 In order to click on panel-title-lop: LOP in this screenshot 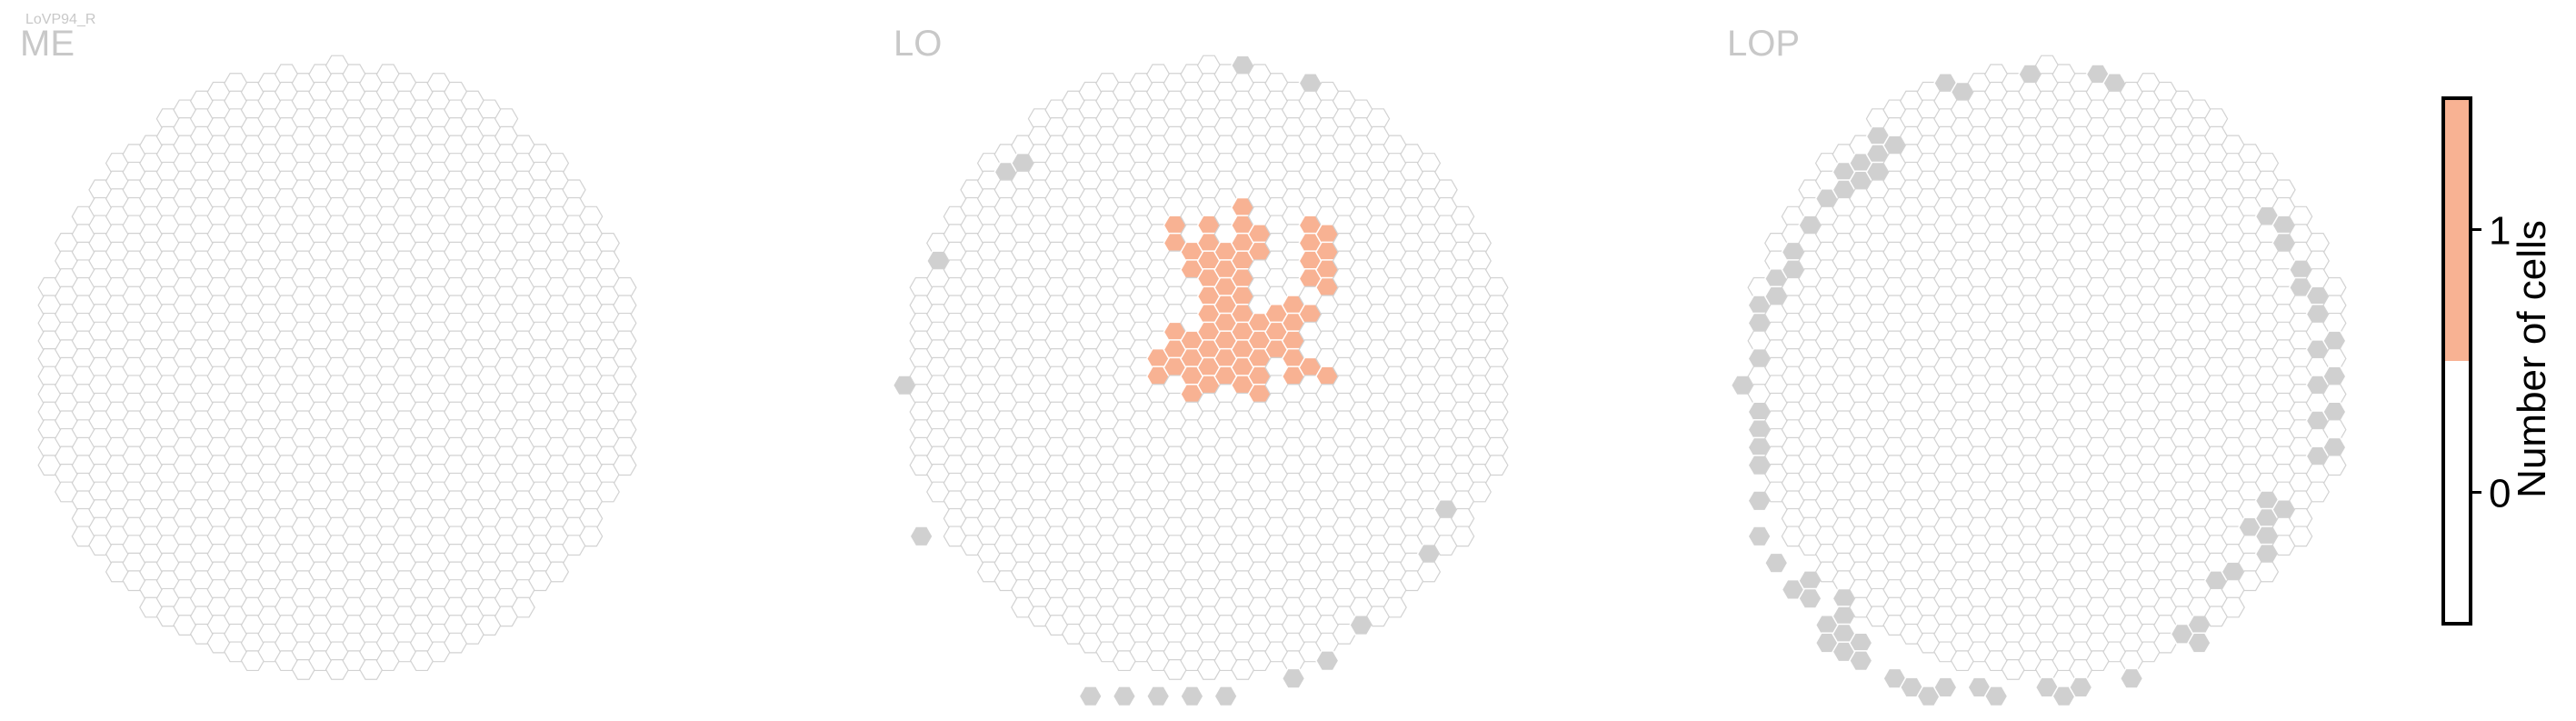, I will do `click(1763, 44)`.